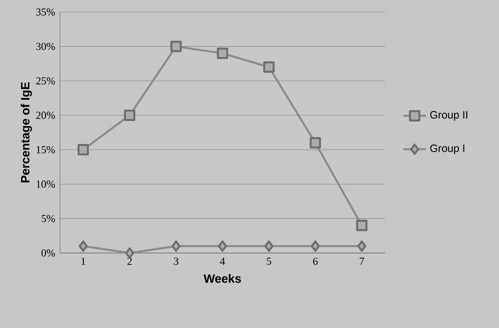 This screenshot has height=328, width=499. What do you see at coordinates (362, 261) in the screenshot?
I see `x-tick-label: 7` at bounding box center [362, 261].